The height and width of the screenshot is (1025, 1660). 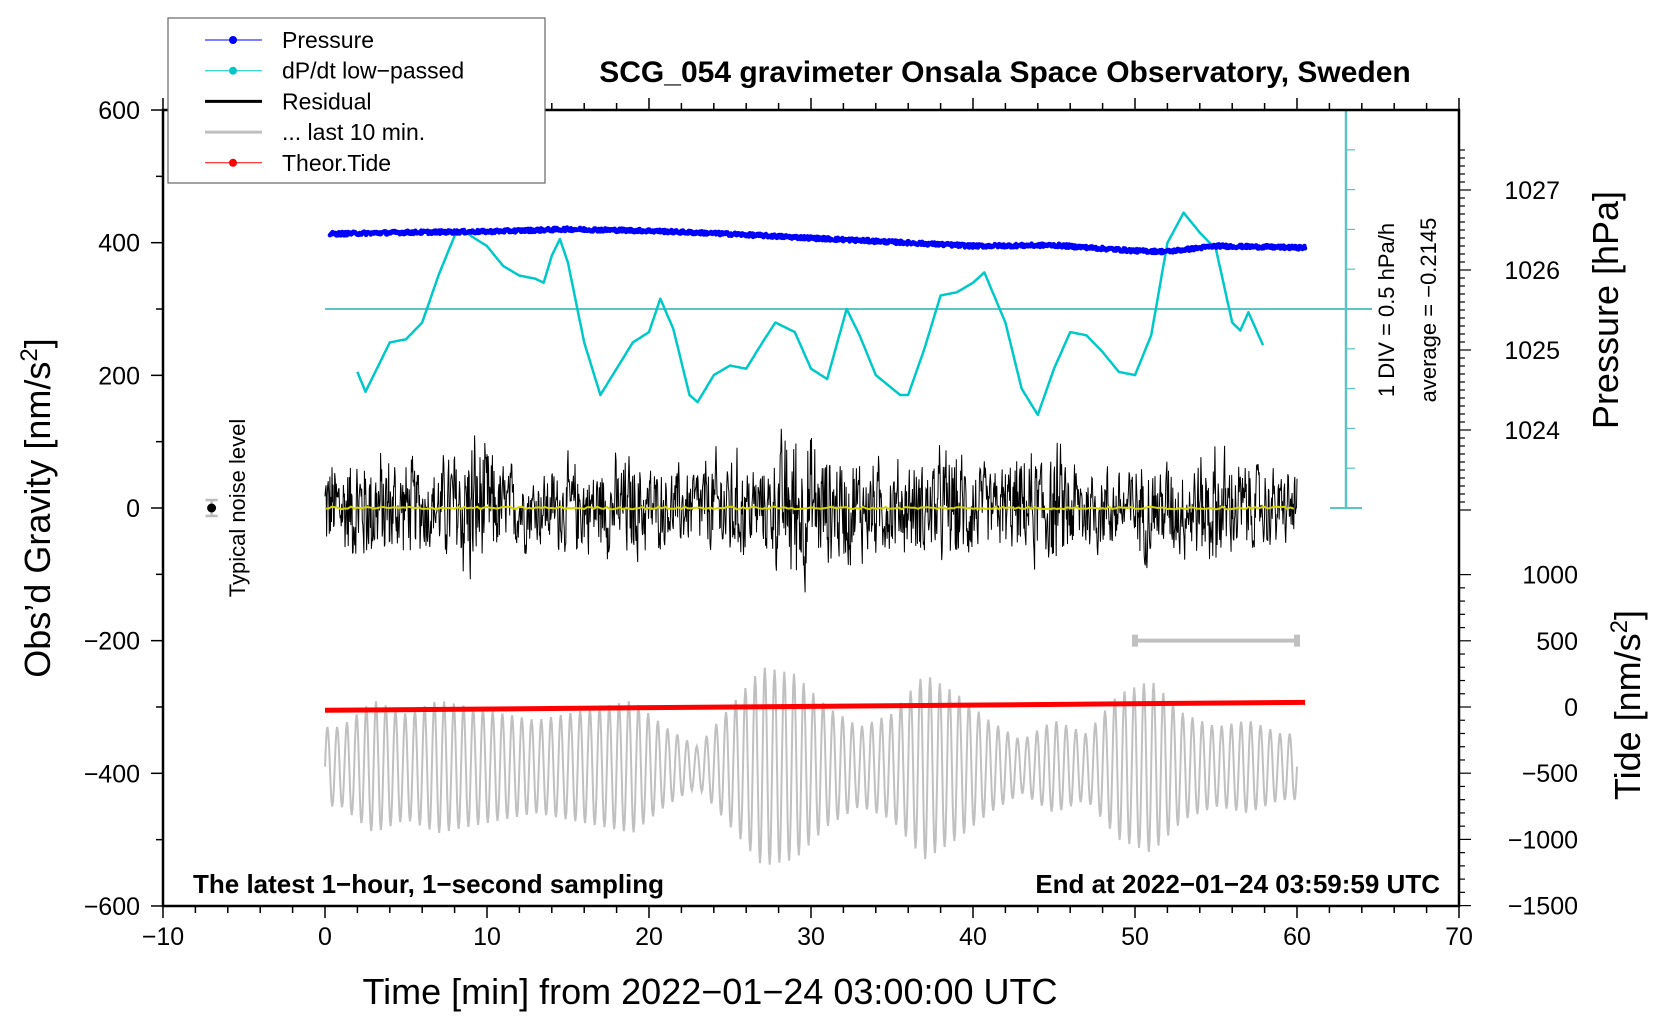 I want to click on tide-tick-label: 0, so click(x=1571, y=708).